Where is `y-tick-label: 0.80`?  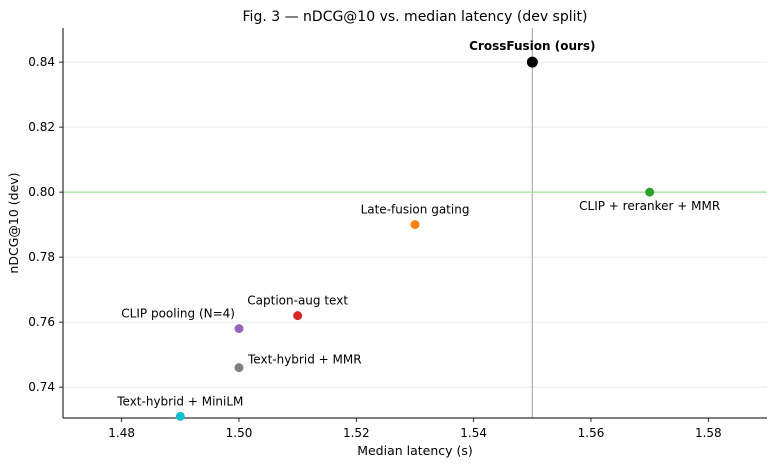 y-tick-label: 0.80 is located at coordinates (41, 192).